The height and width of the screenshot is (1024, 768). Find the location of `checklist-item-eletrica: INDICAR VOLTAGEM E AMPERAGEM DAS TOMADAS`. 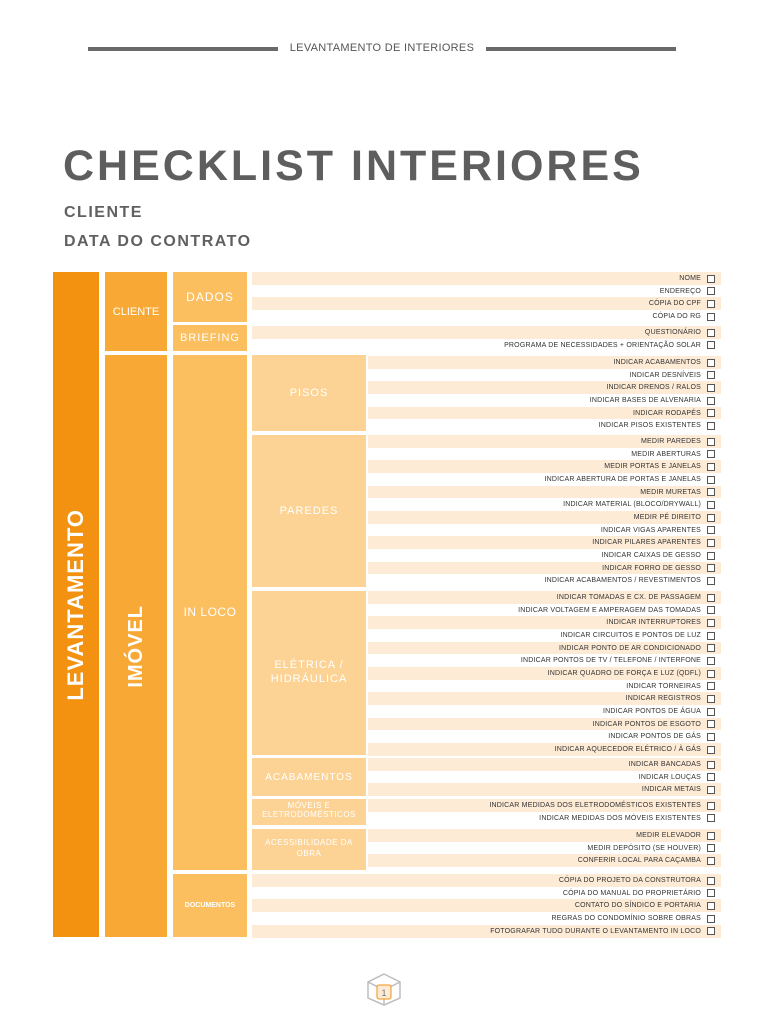

checklist-item-eletrica: INDICAR VOLTAGEM E AMPERAGEM DAS TOMADAS is located at coordinates (544, 610).